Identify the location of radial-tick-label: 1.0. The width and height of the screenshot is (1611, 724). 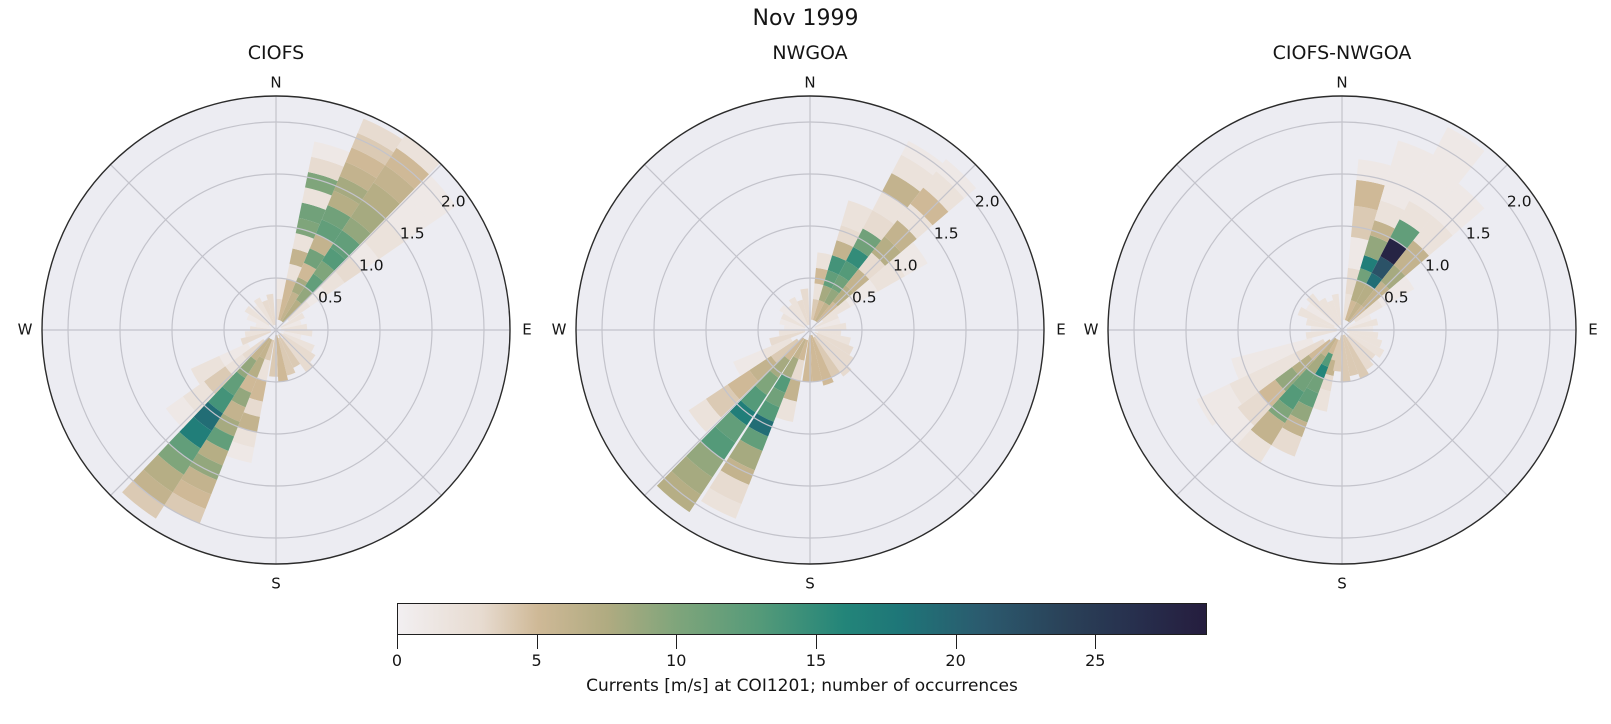
(1437, 265).